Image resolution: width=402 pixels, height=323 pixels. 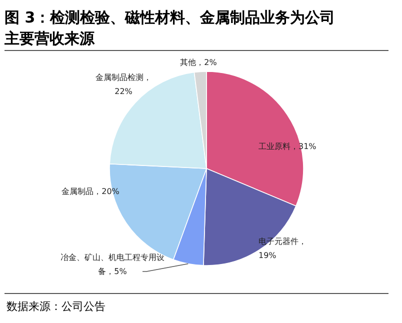 I want to click on slice-label: 冶金、矿山、机电工程专用设备，5%, so click(x=112, y=264).